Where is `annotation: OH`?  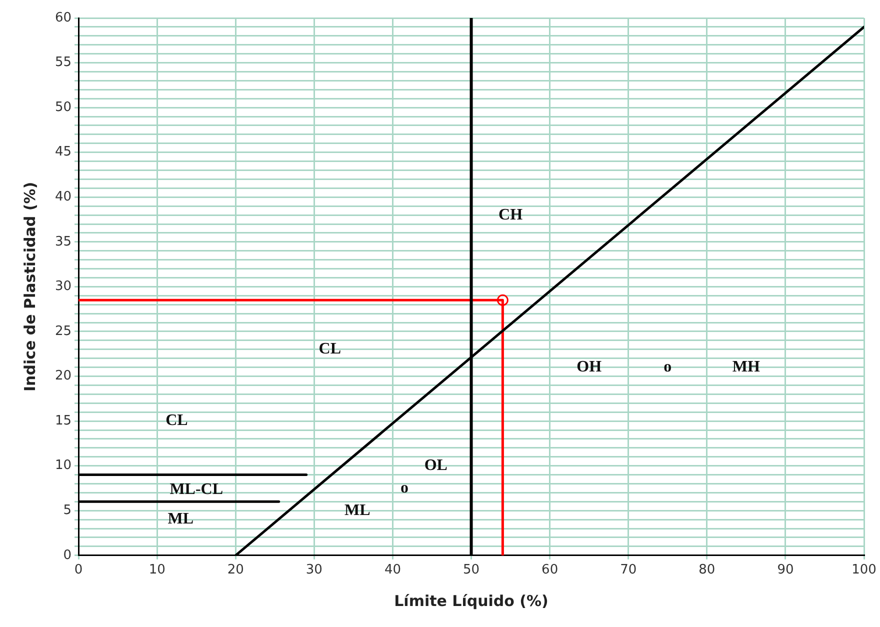 annotation: OH is located at coordinates (589, 367).